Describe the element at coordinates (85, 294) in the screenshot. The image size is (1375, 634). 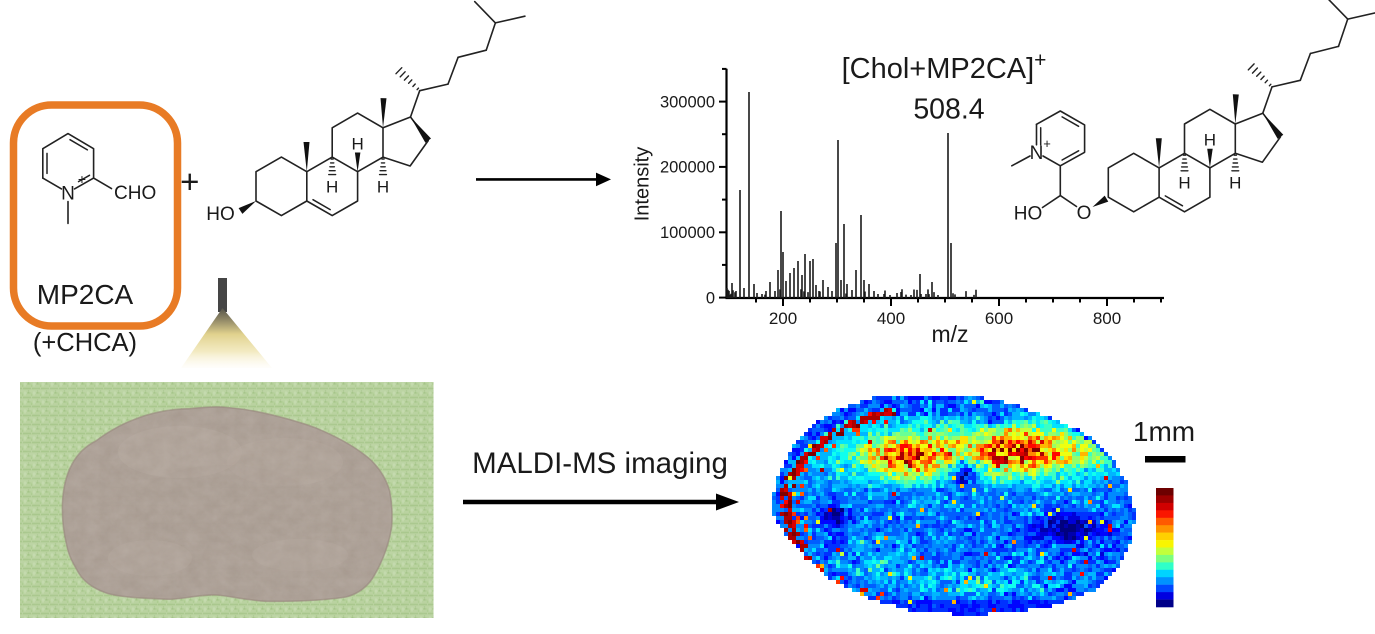
I see `svg-text: MP2CA` at that location.